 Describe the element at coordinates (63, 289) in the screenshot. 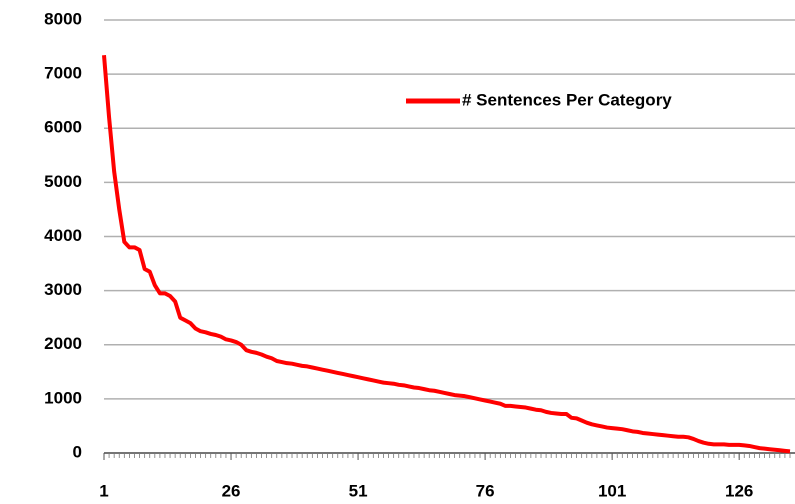

I see `y-tick-label: 3000` at that location.